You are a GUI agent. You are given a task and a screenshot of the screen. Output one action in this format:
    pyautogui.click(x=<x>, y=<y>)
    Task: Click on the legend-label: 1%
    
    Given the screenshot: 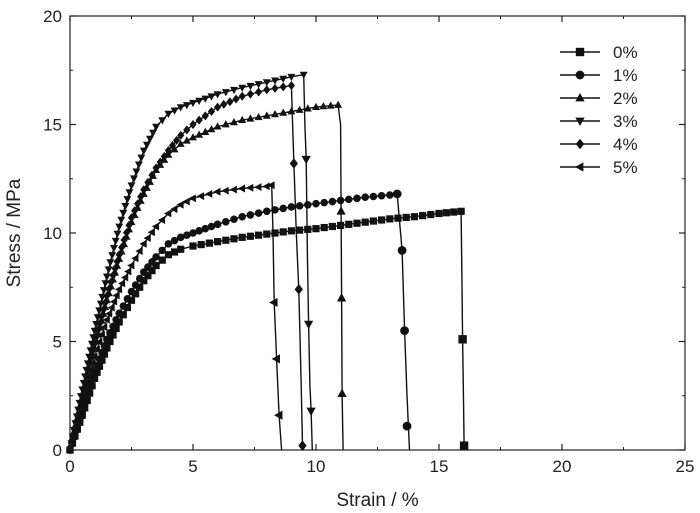 What is the action you would take?
    pyautogui.click(x=625, y=75)
    